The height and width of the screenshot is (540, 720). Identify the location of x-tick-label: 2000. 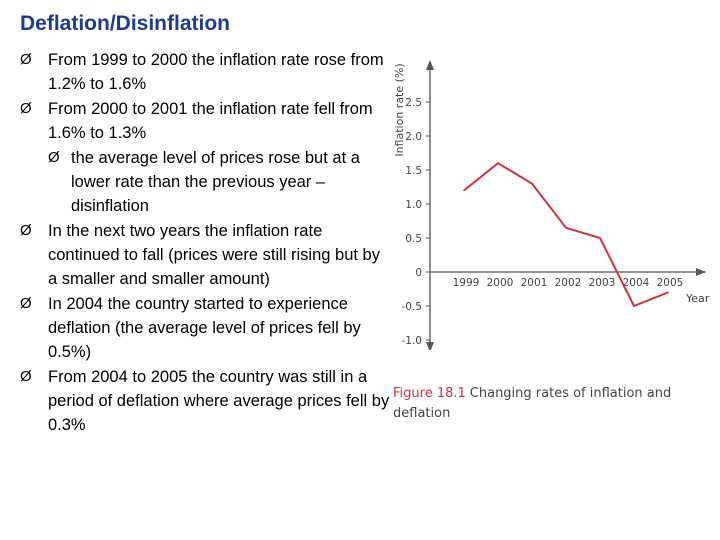
(500, 283).